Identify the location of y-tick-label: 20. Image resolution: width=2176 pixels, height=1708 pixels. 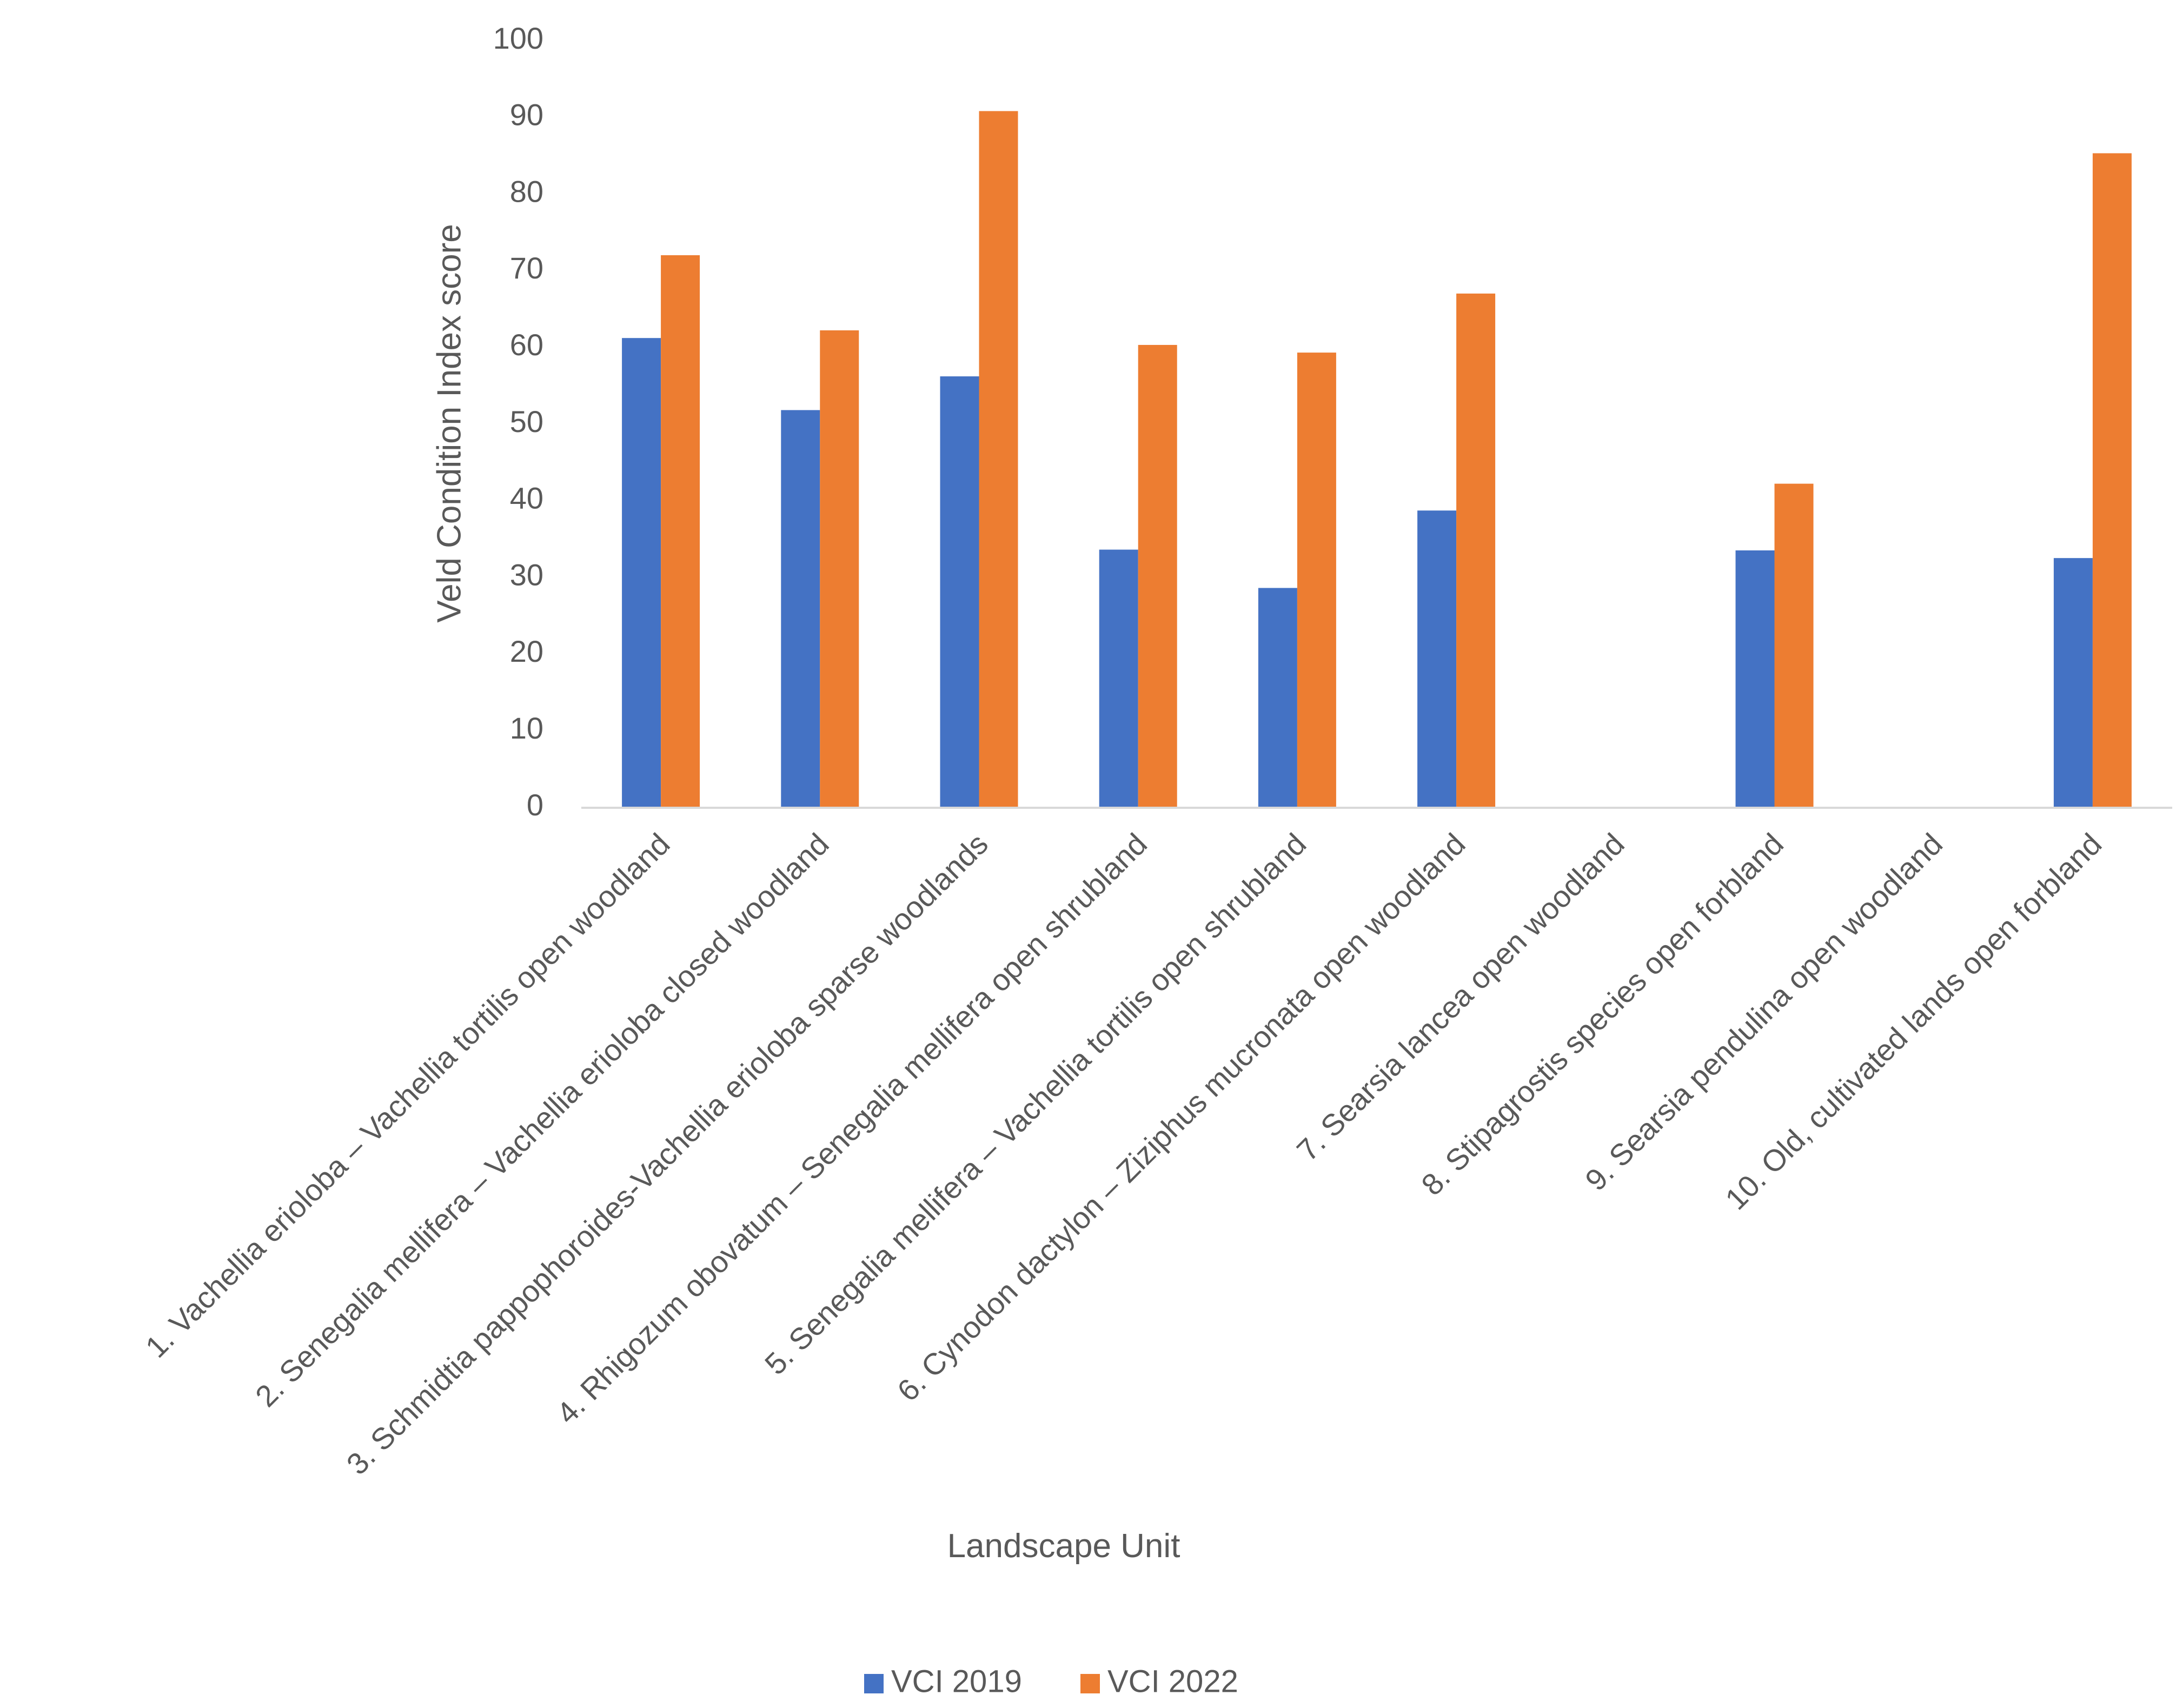
(527, 651).